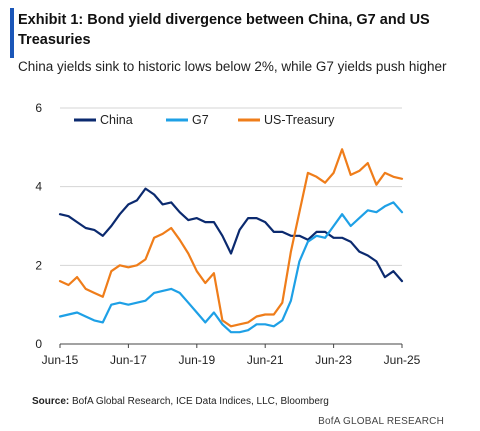 The image size is (480, 431). I want to click on legend-label: US-Treasury, so click(299, 120).